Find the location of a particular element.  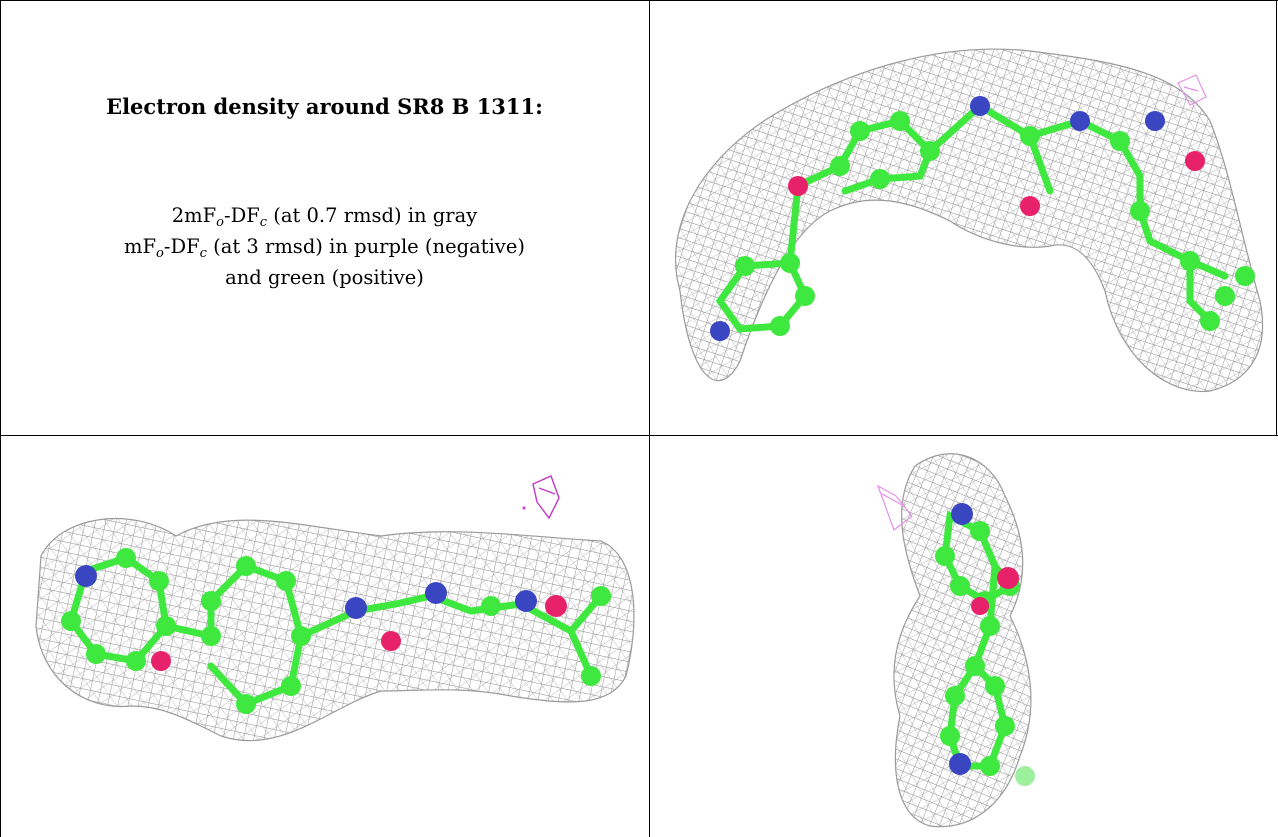

atom-carbon-faded is located at coordinates (1025, 776).